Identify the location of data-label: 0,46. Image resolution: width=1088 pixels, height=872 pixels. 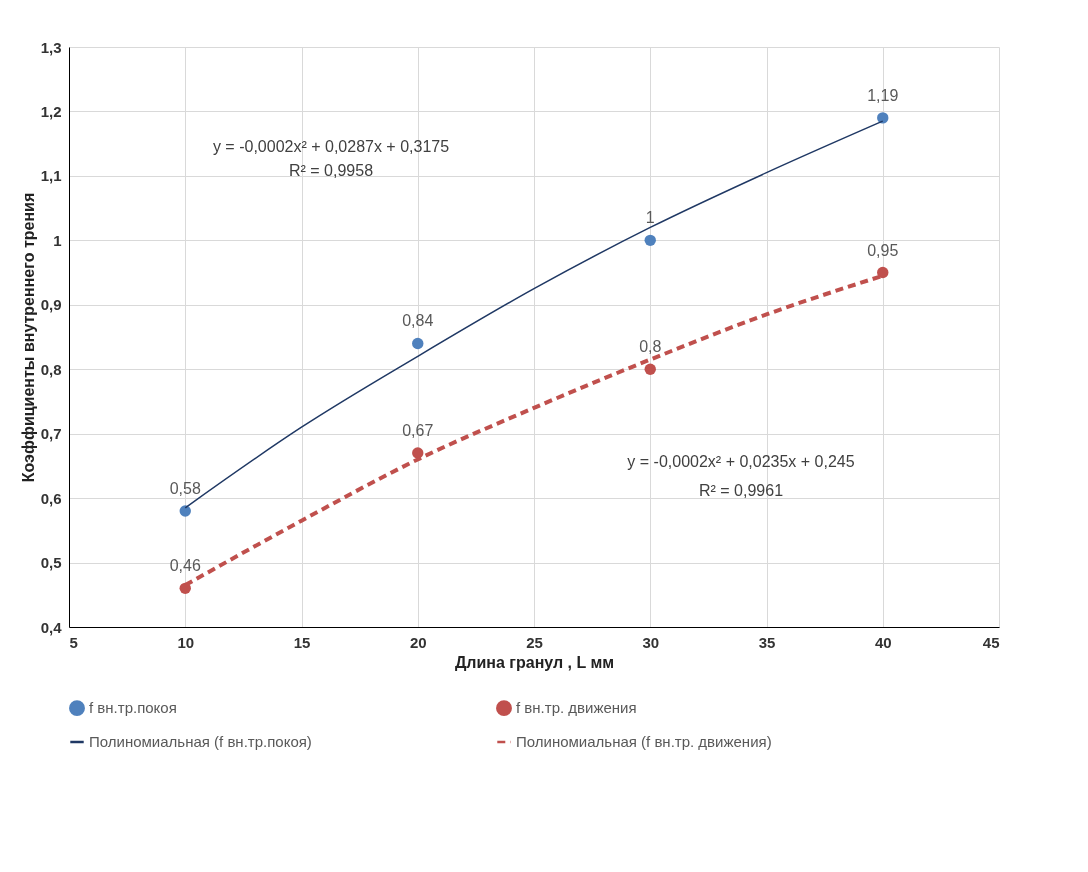
(185, 566).